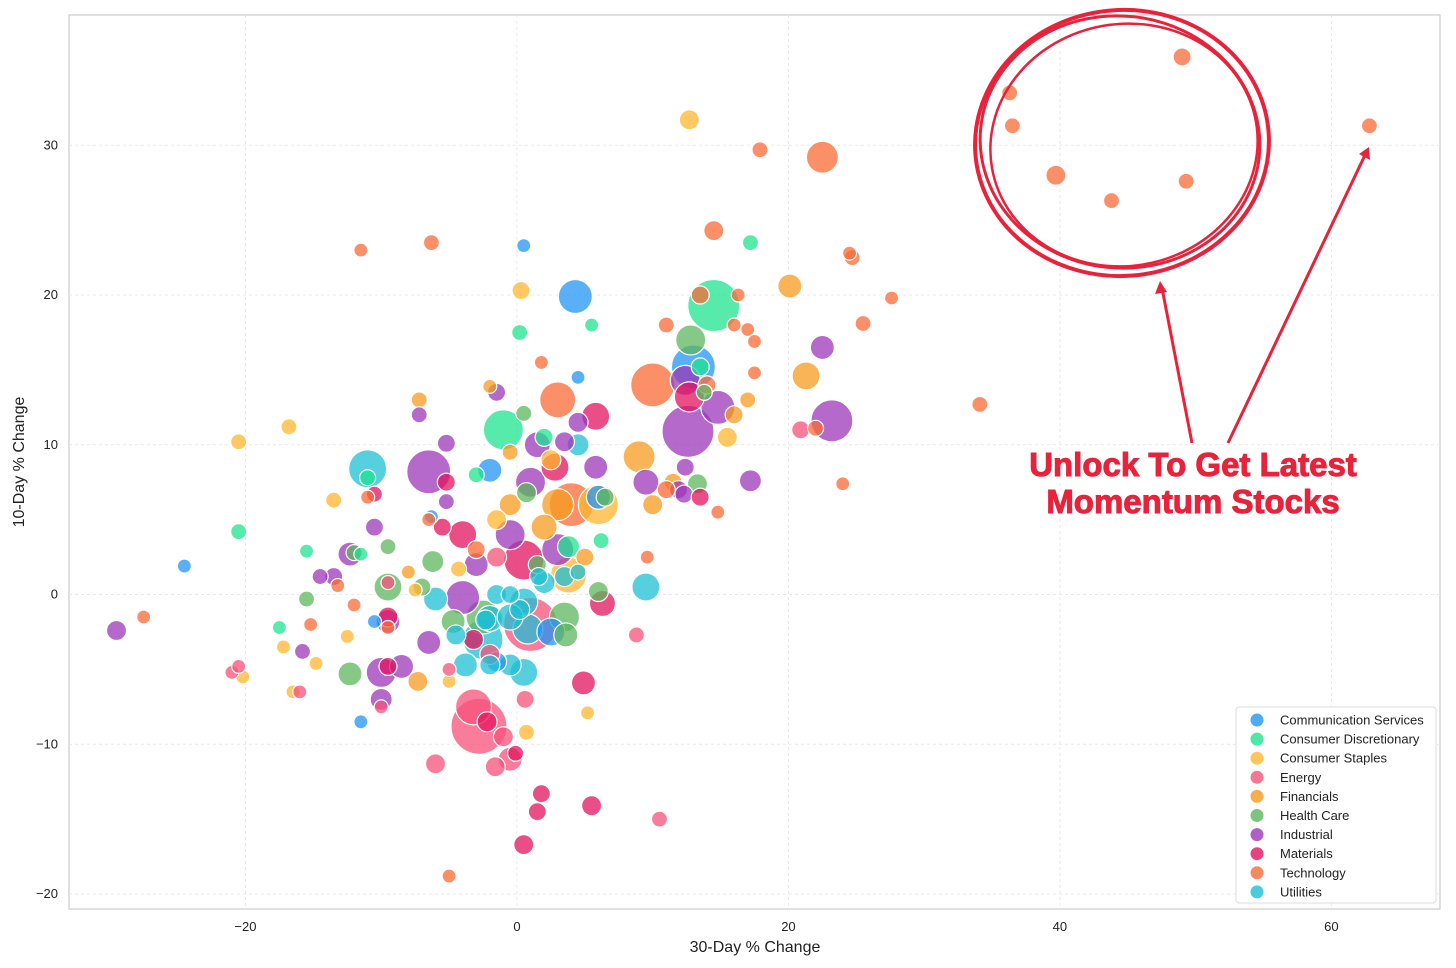  Describe the element at coordinates (1364, 153) in the screenshot. I see `arrow-right-head-icon` at that location.